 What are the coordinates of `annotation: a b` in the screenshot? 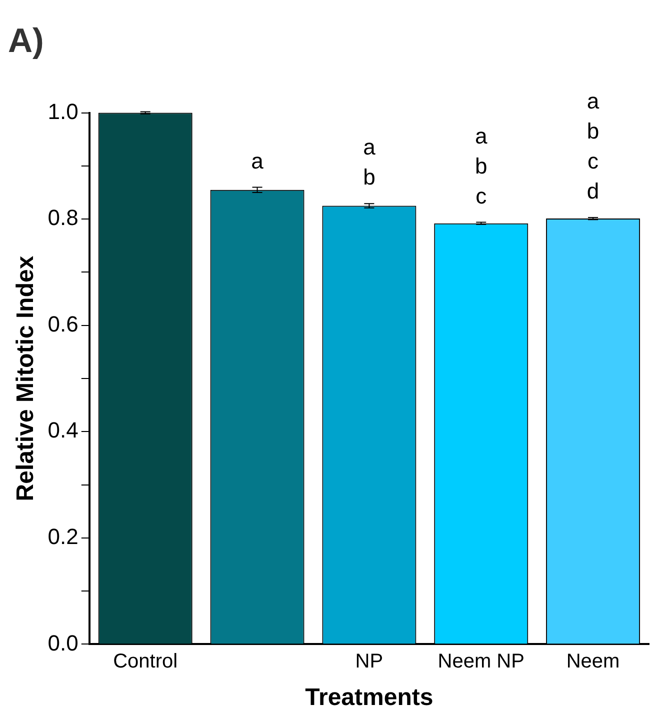 It's located at (369, 162).